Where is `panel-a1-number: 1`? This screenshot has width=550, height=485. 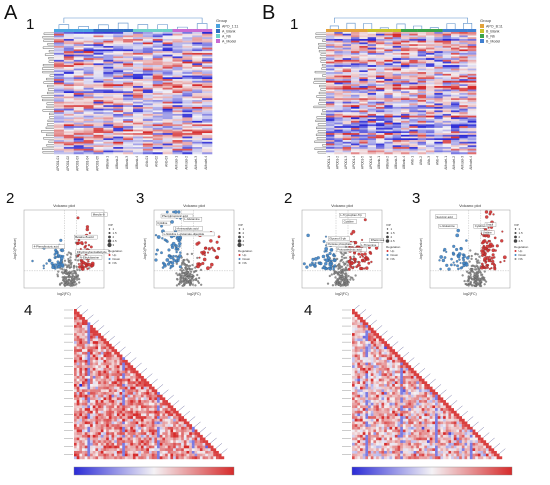
panel-a1-number: 1 is located at coordinates (30, 24).